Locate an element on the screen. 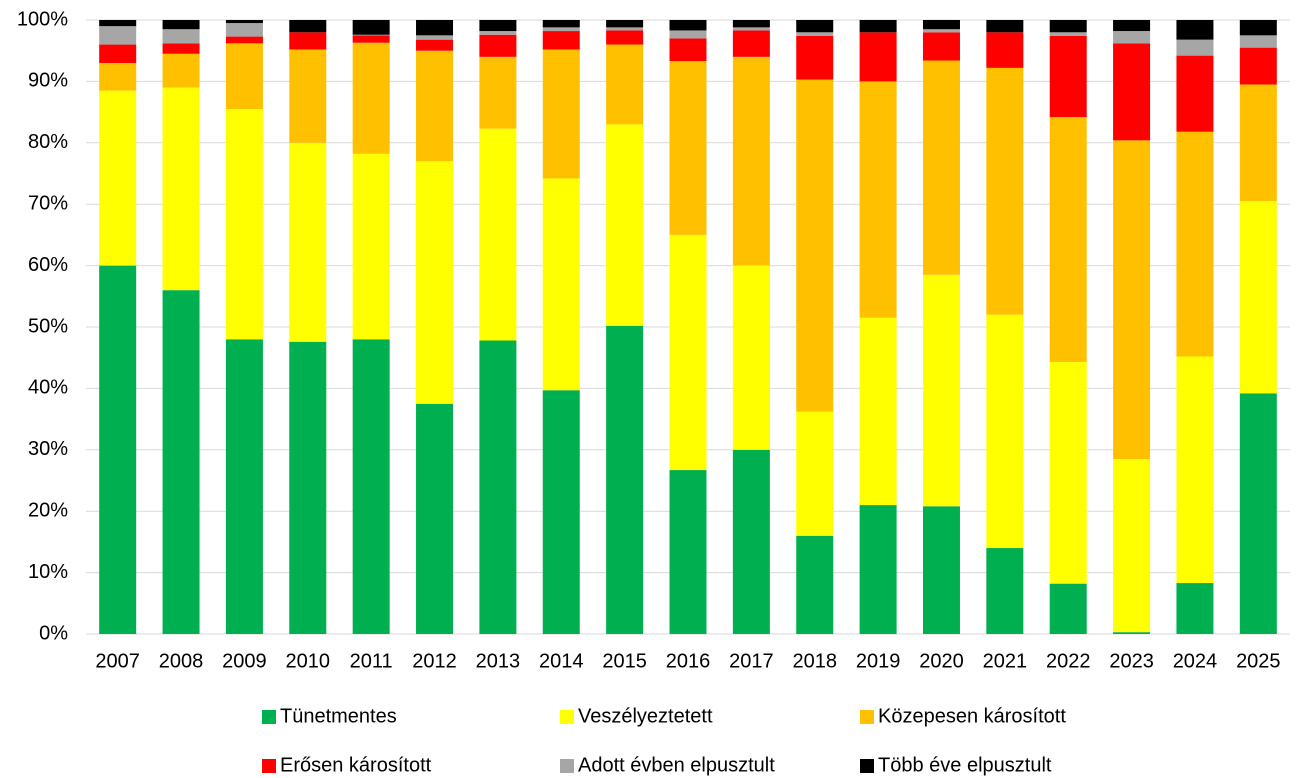 This screenshot has width=1303, height=778. x-tick-label: 2017 is located at coordinates (751, 661).